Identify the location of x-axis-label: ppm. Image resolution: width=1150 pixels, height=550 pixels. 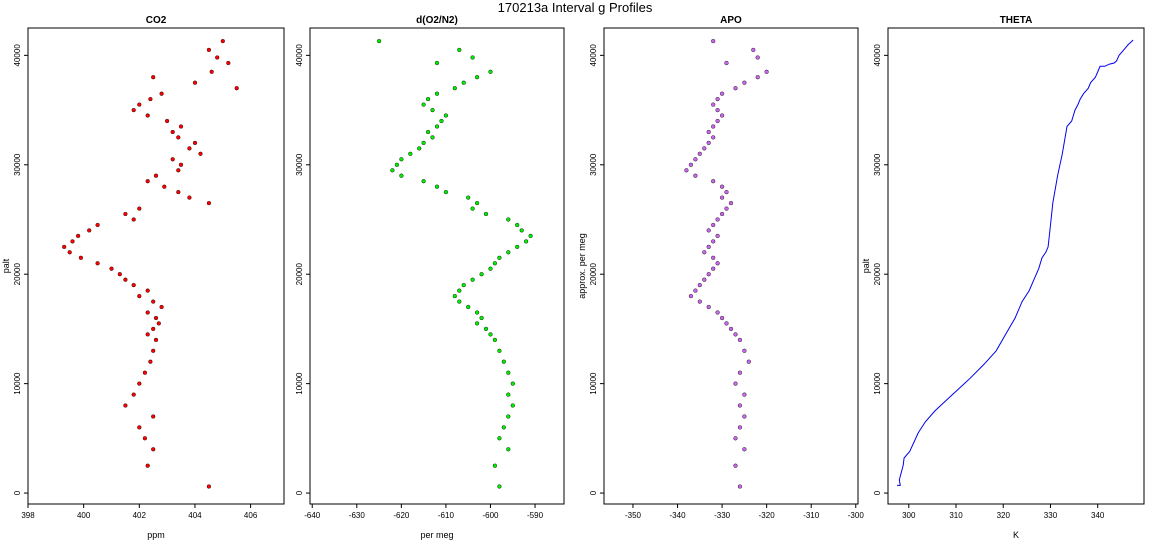
(156, 535).